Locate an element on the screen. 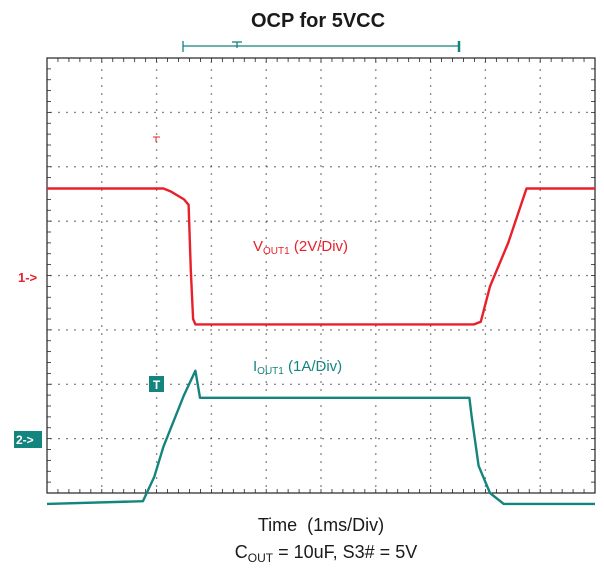  vout1-label: VOUT1 (2V/Div) is located at coordinates (300, 247).